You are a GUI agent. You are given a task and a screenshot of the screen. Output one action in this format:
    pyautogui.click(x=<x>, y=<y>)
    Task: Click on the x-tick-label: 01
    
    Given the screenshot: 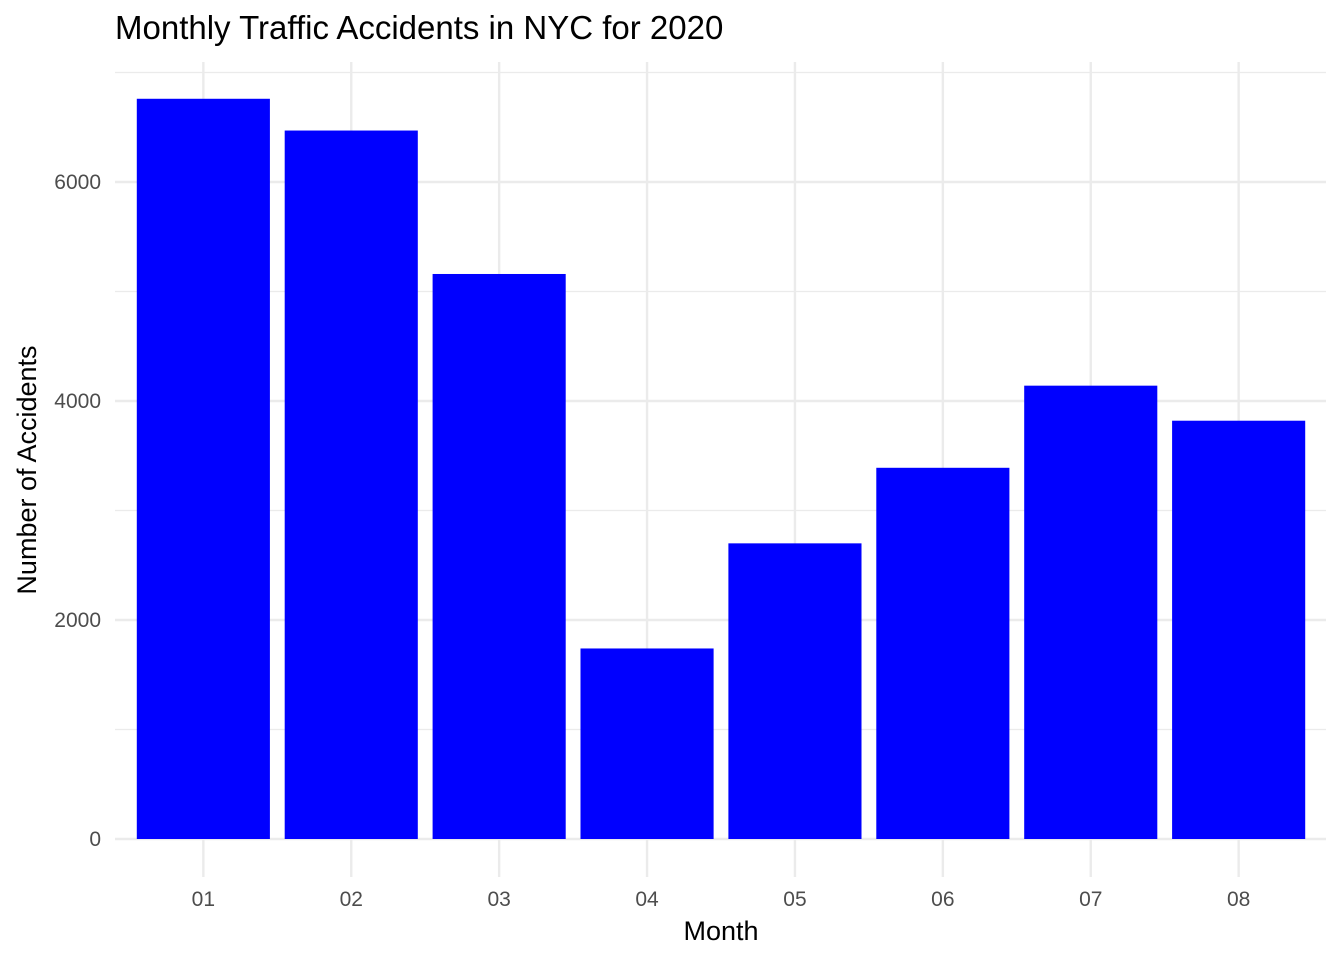 What is the action you would take?
    pyautogui.click(x=203, y=899)
    